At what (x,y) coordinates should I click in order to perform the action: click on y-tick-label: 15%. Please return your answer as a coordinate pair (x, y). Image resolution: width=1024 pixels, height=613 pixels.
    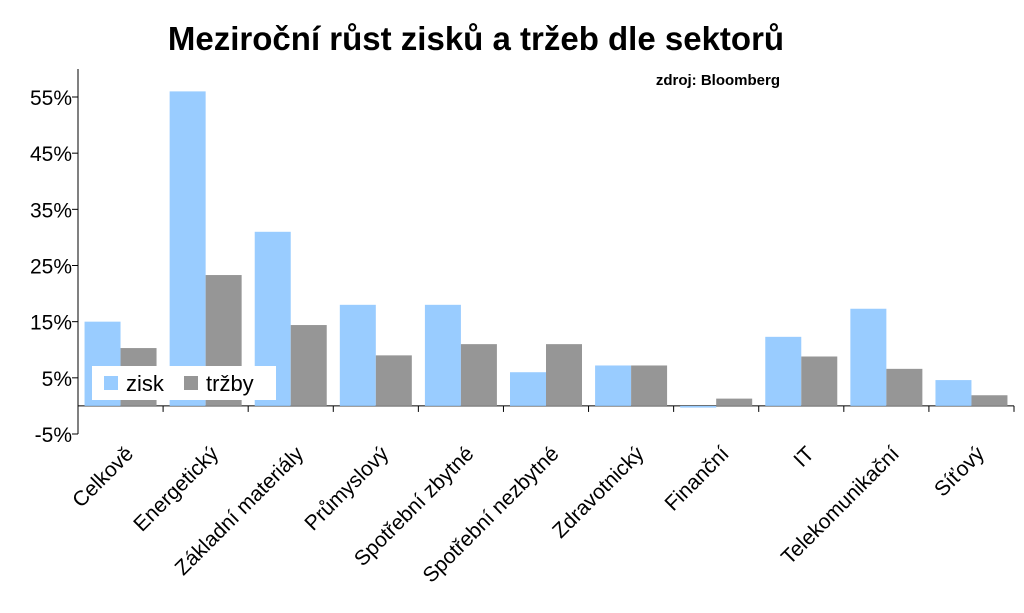
    Looking at the image, I should click on (51, 323).